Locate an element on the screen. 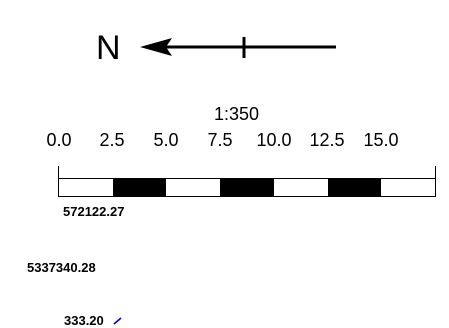 The width and height of the screenshot is (449, 328). scale-ratio: 1:350 is located at coordinates (237, 114).